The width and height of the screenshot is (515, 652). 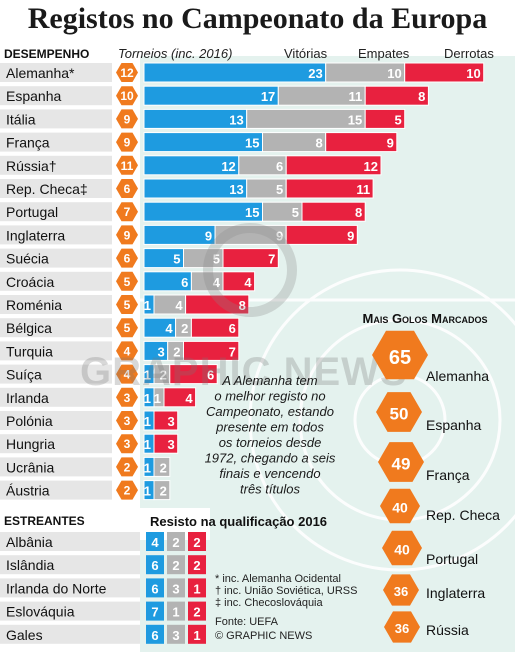 I want to click on footnote: * inc. Alemanha Ocidental, so click(x=278, y=579).